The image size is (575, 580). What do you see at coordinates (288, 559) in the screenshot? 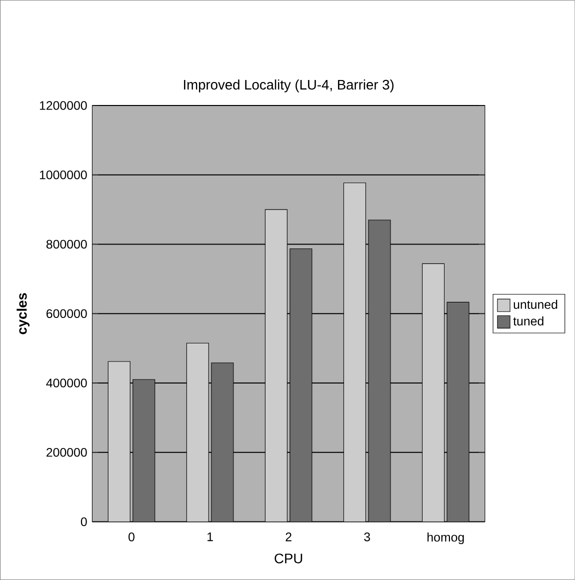
I see `x-axis-title: CPU` at bounding box center [288, 559].